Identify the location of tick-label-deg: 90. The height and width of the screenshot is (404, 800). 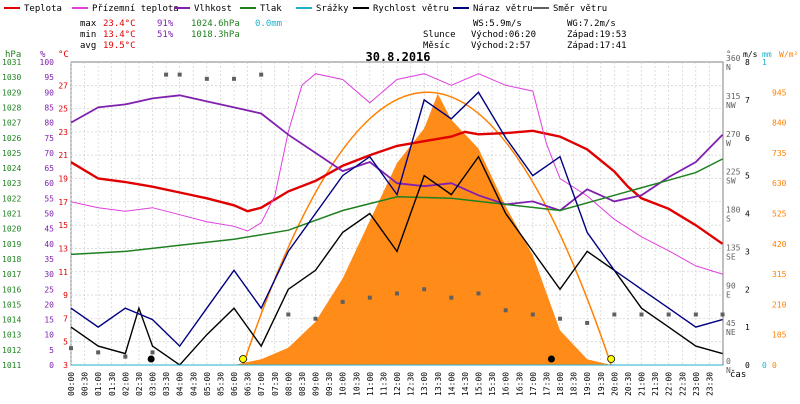
(731, 285).